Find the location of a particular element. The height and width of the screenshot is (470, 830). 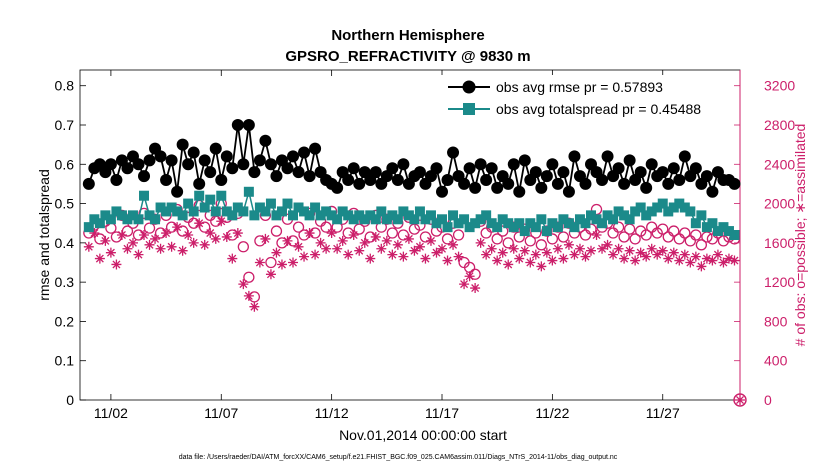

right-y-tick-label: 0 is located at coordinates (768, 400).